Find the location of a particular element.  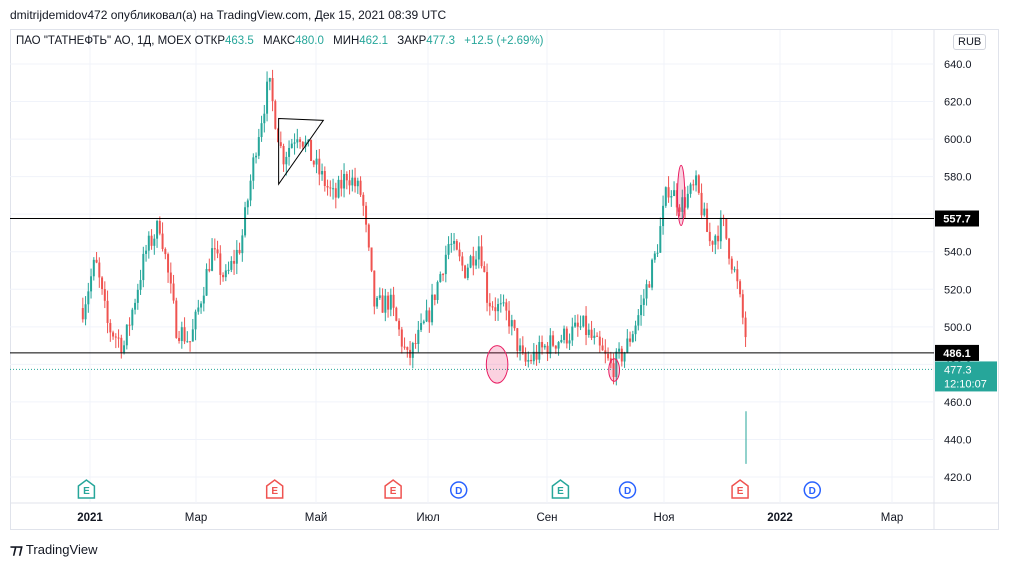

change-value: +12.5 (+2.69%) is located at coordinates (504, 41).